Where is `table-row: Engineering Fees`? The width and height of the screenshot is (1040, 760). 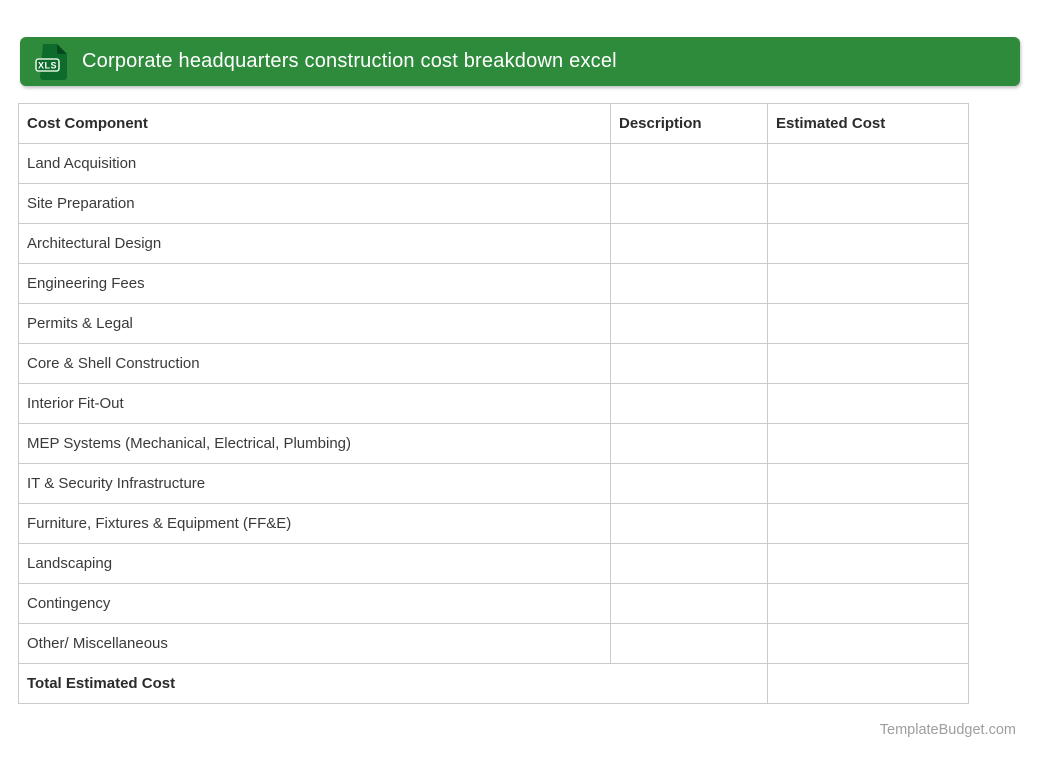
table-row: Engineering Fees is located at coordinates (493, 283).